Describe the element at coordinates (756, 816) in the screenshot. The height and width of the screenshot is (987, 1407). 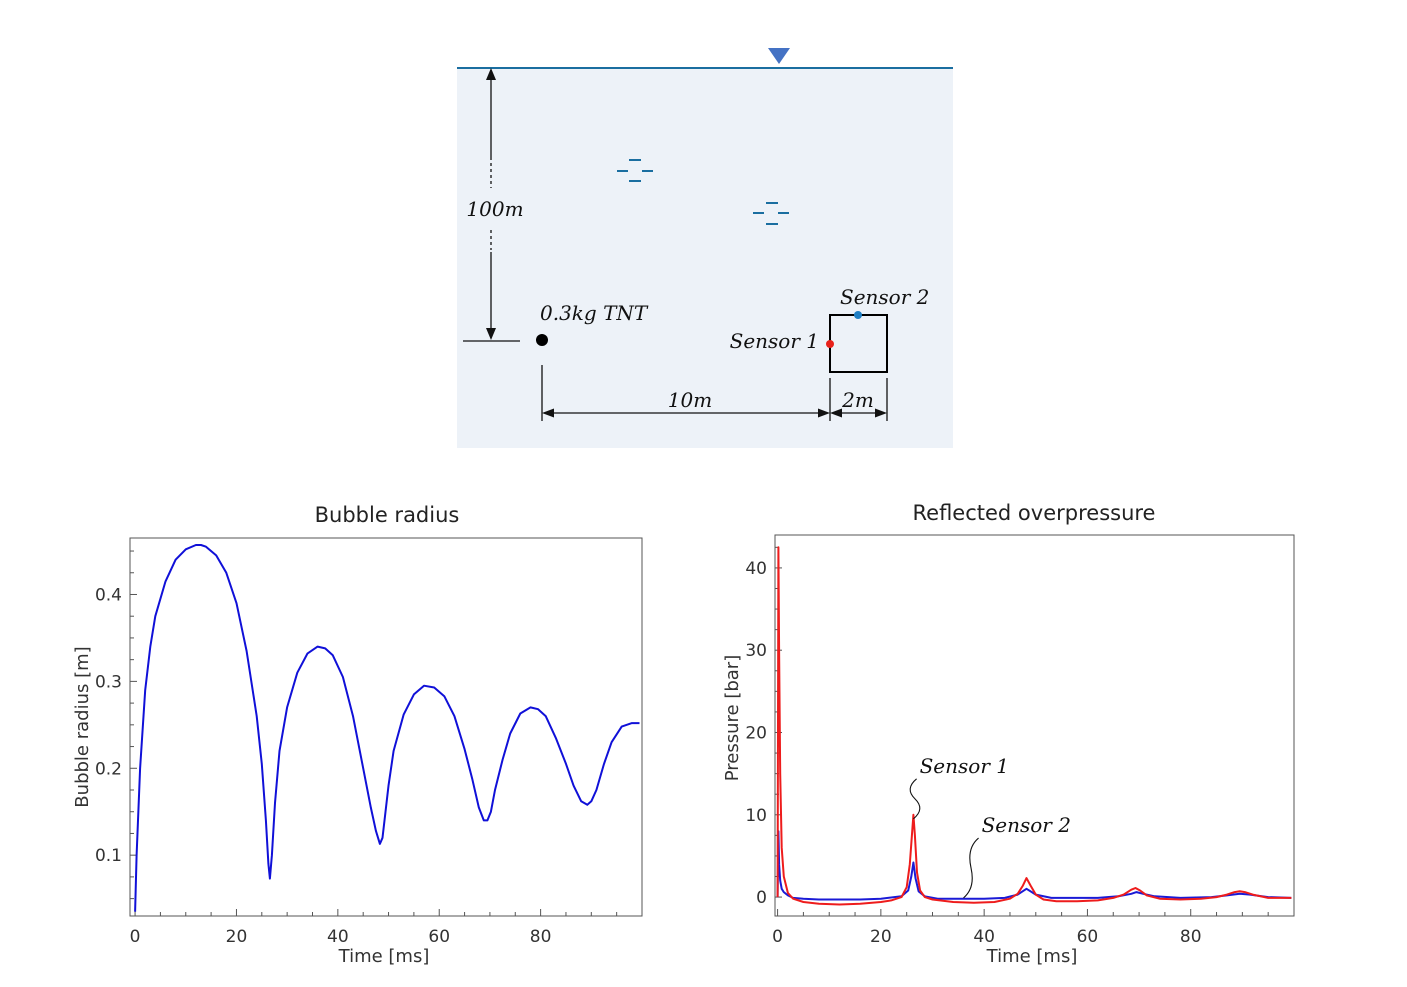
I see `y-tick-label: 10` at that location.